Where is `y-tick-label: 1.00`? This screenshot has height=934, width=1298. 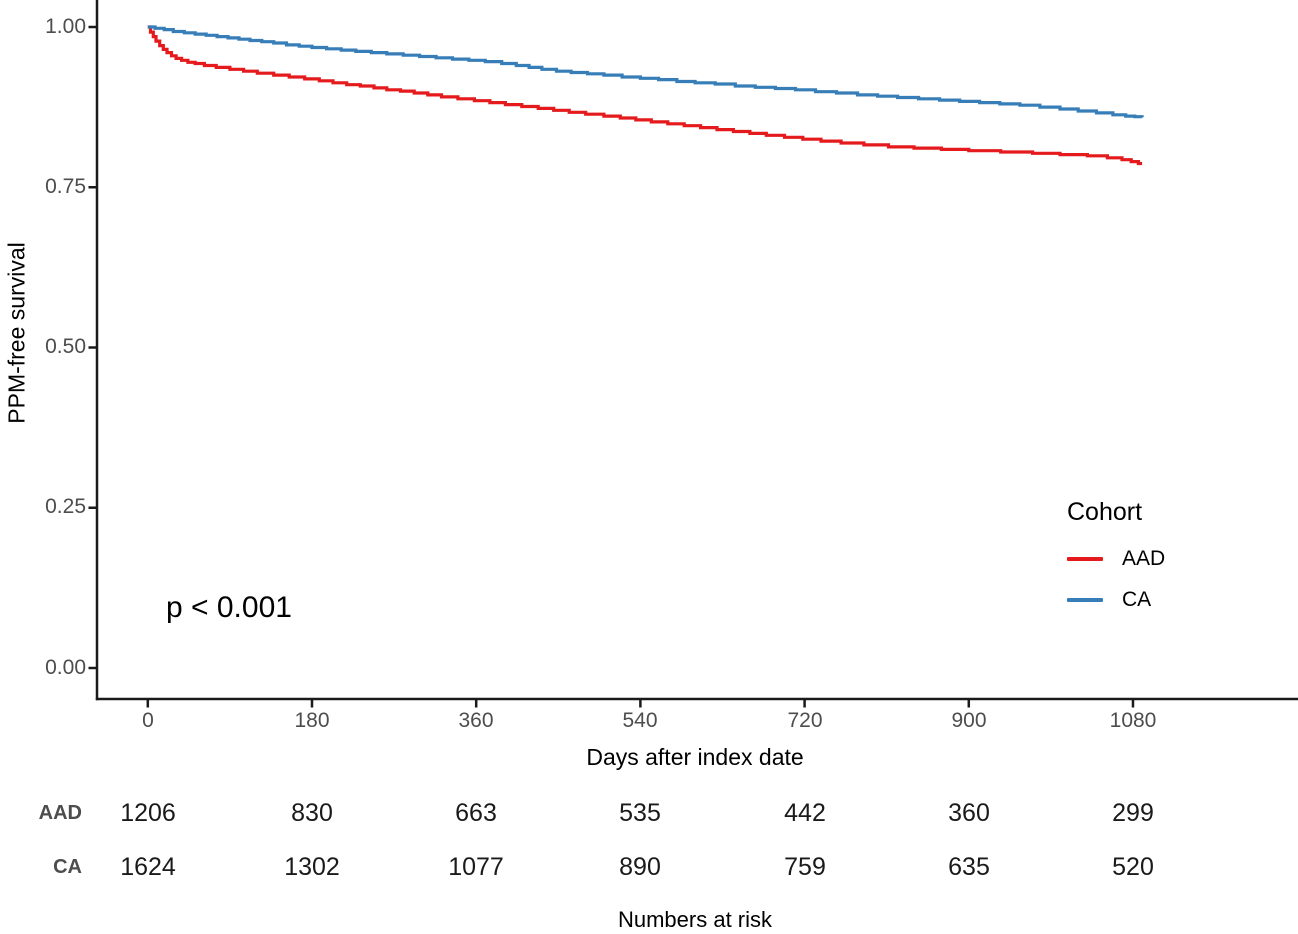
y-tick-label: 1.00 is located at coordinates (65, 26).